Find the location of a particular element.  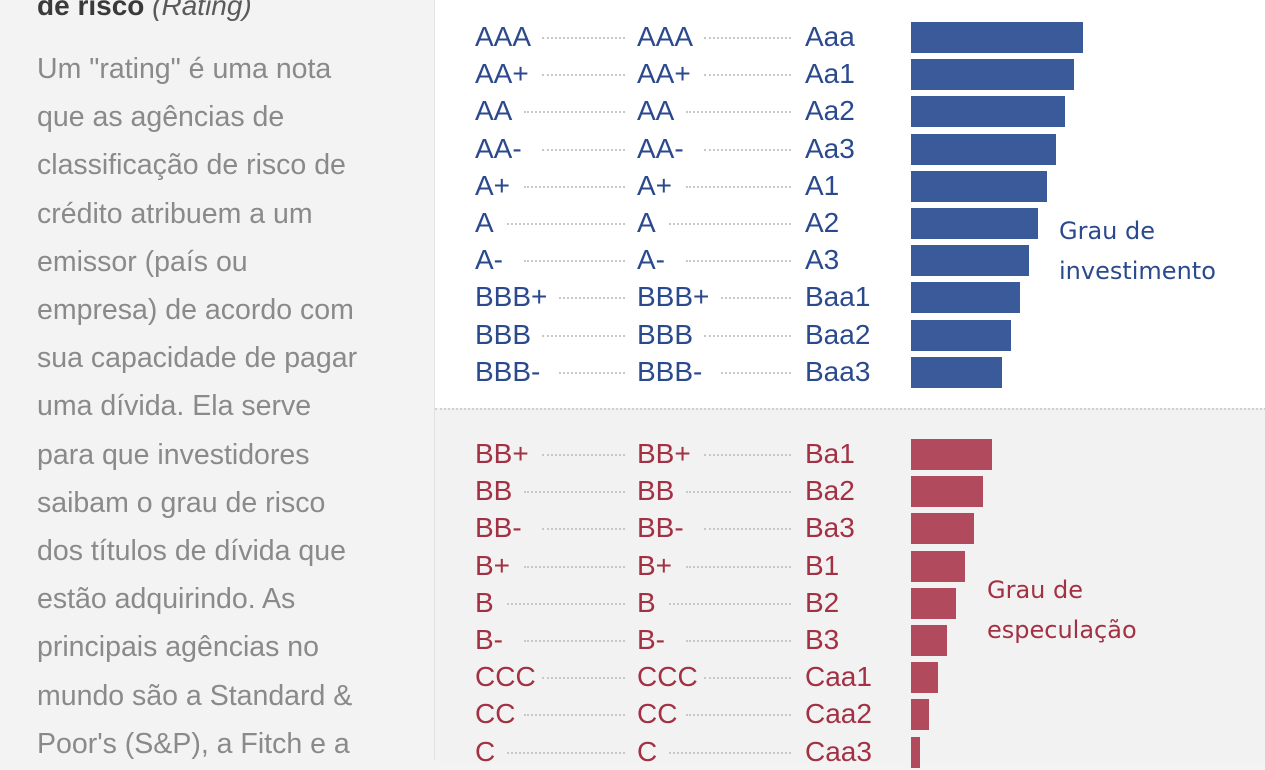

rating-row: AA+ AA+ Aa1 is located at coordinates (850, 74).